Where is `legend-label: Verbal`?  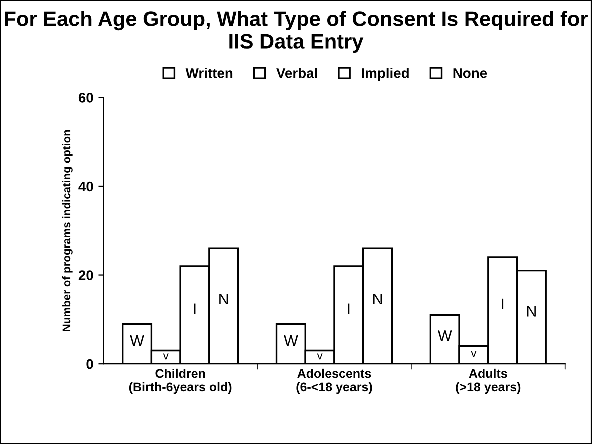
legend-label: Verbal is located at coordinates (297, 73).